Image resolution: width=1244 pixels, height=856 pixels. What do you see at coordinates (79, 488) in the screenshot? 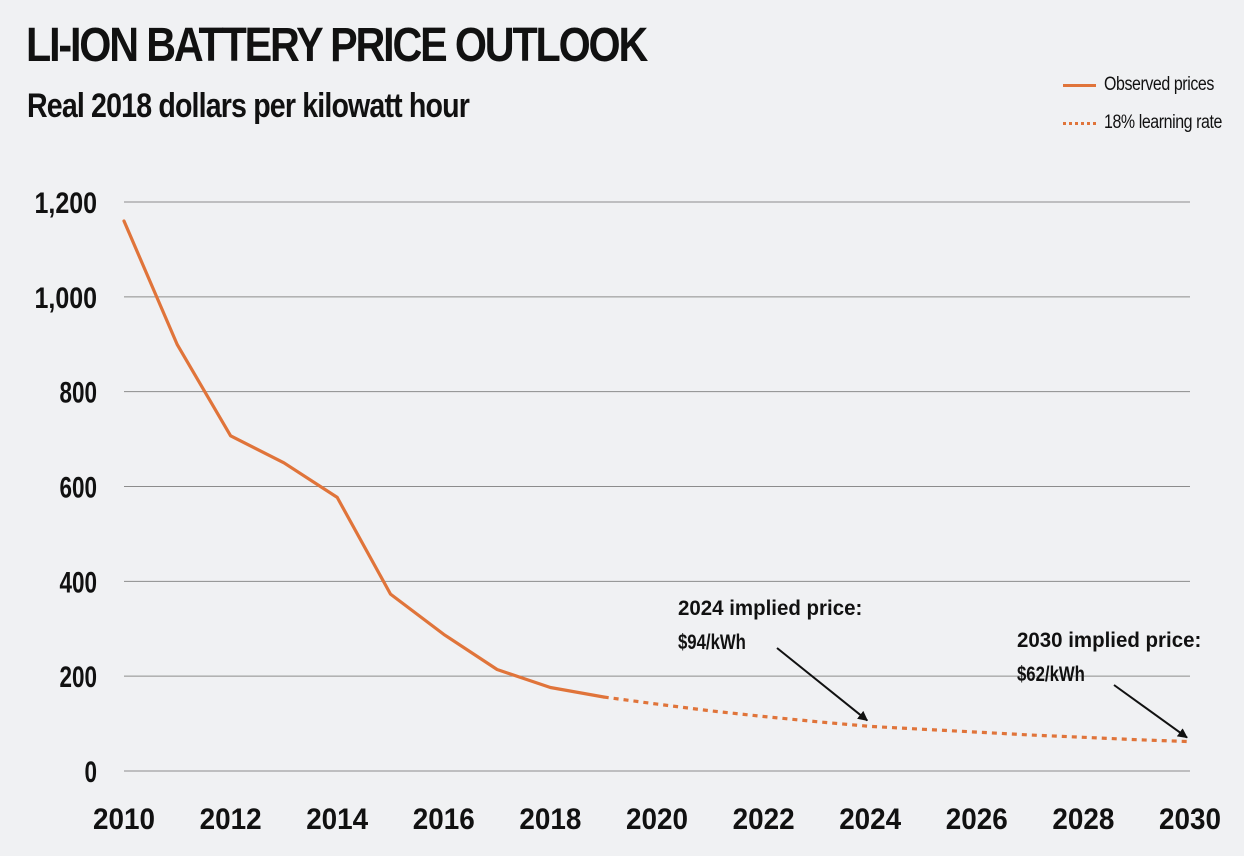
I see `y-tick-label: 600` at bounding box center [79, 488].